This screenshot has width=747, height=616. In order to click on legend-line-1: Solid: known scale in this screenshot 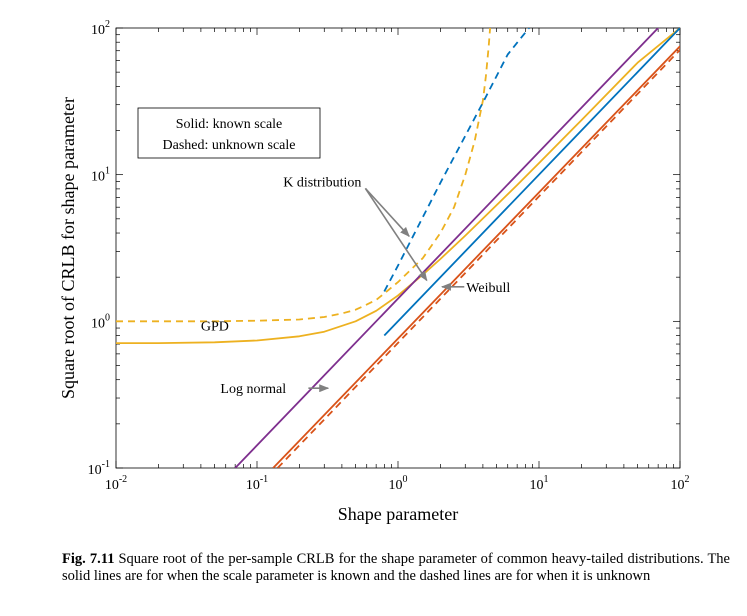, I will do `click(229, 124)`.